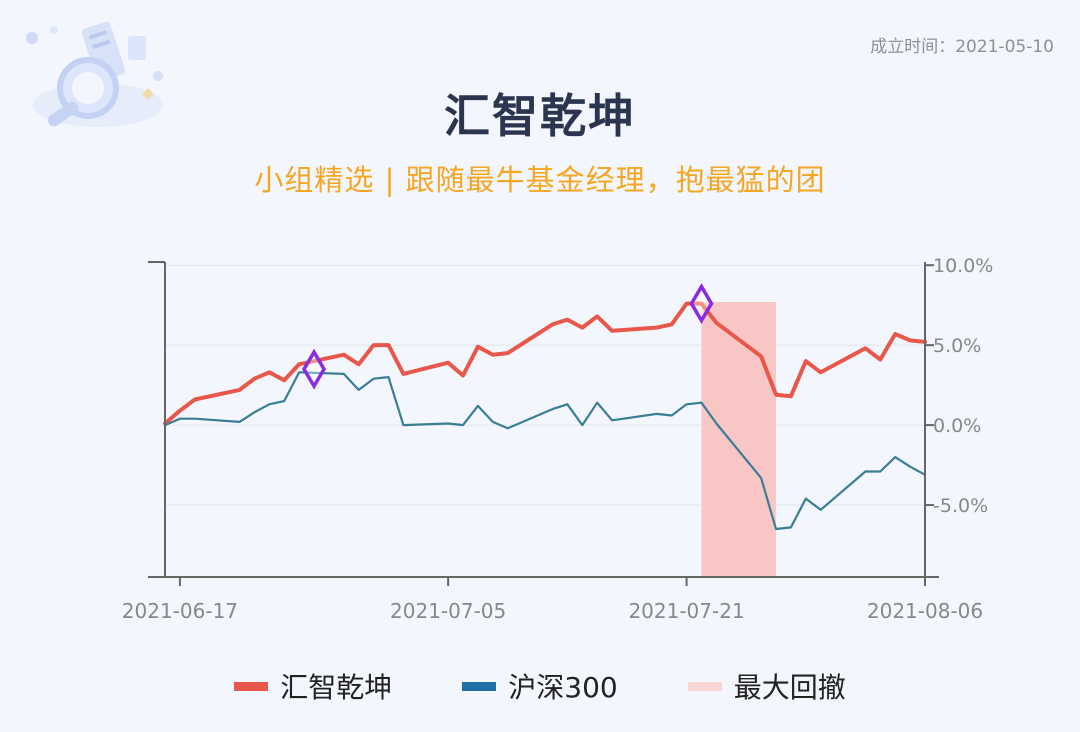 This screenshot has width=1080, height=732. What do you see at coordinates (336, 687) in the screenshot?
I see `legend-label: 汇智乾坤` at bounding box center [336, 687].